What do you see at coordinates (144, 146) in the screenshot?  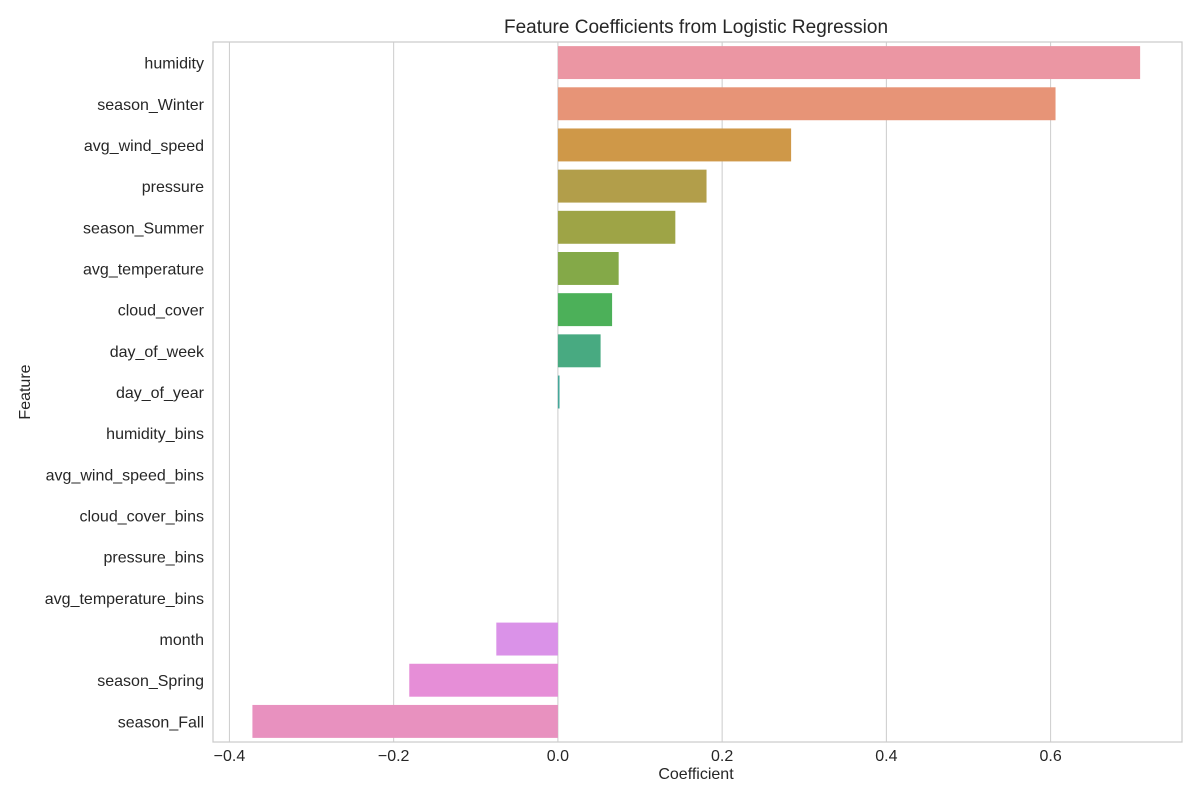 I see `y-tick-label: avg_wind_speed` at bounding box center [144, 146].